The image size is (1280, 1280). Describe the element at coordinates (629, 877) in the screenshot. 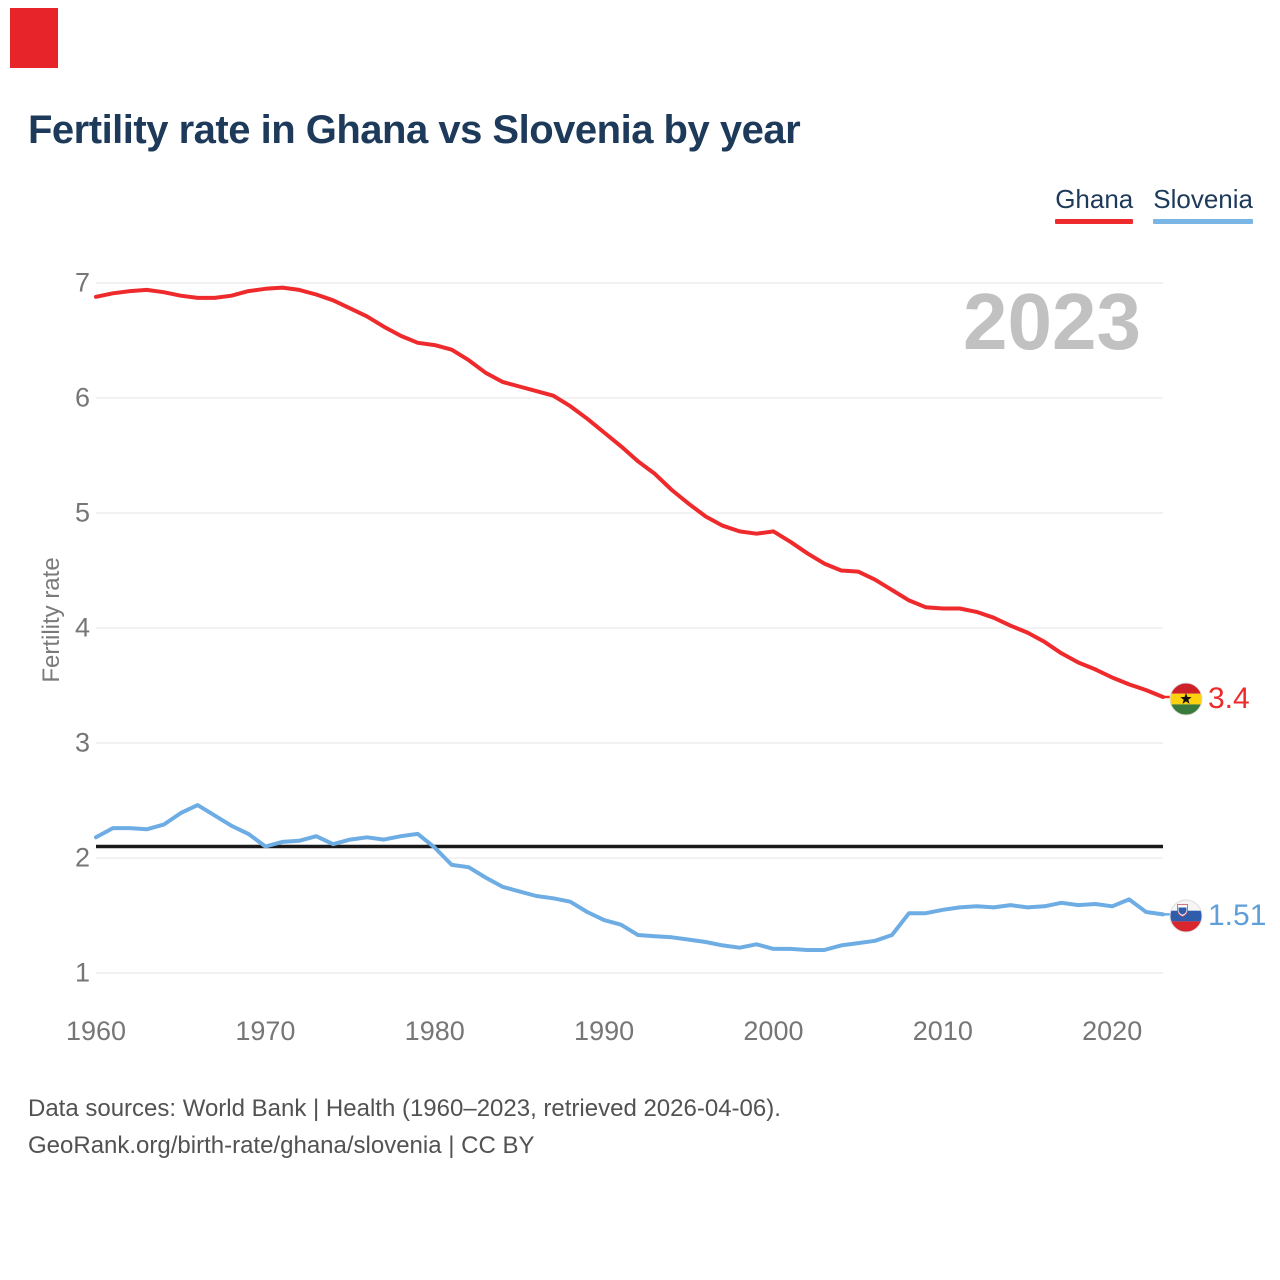

I see `slovenia-series-line` at that location.